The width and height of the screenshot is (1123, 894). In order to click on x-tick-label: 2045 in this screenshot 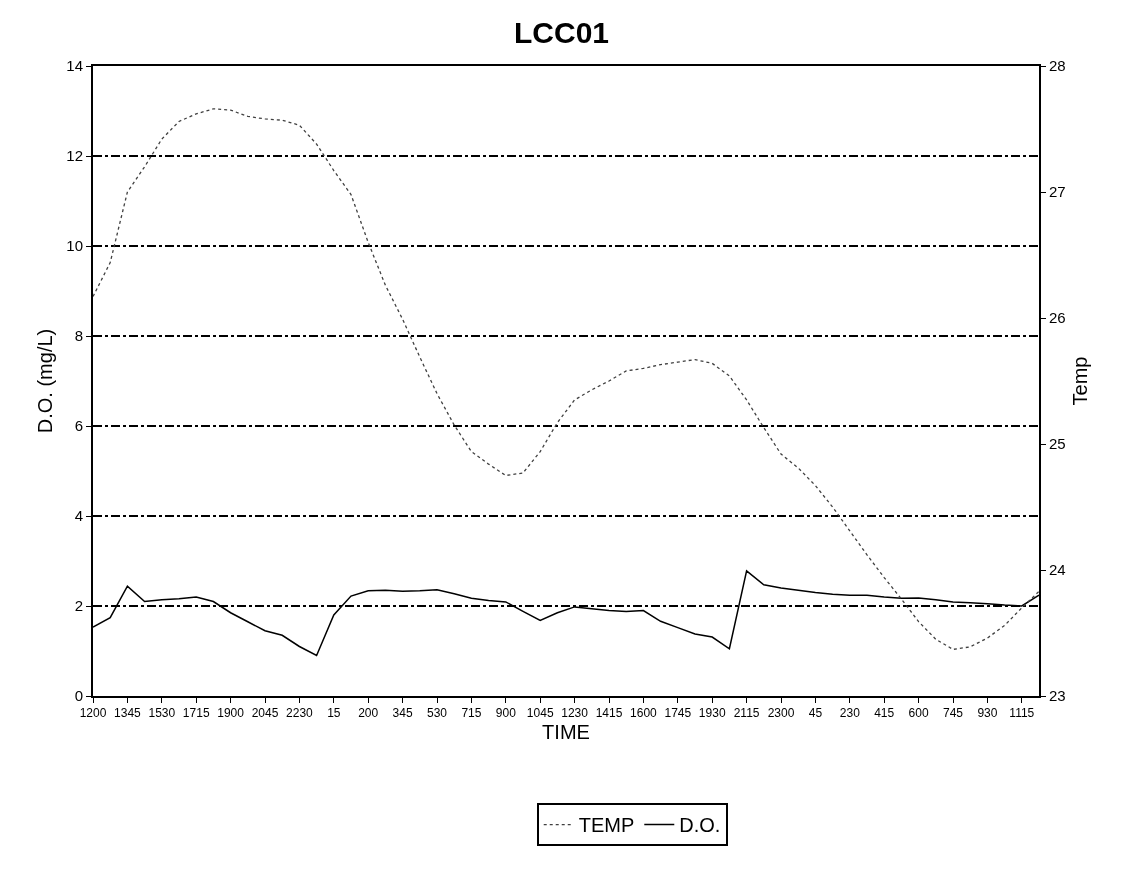, I will do `click(265, 713)`.